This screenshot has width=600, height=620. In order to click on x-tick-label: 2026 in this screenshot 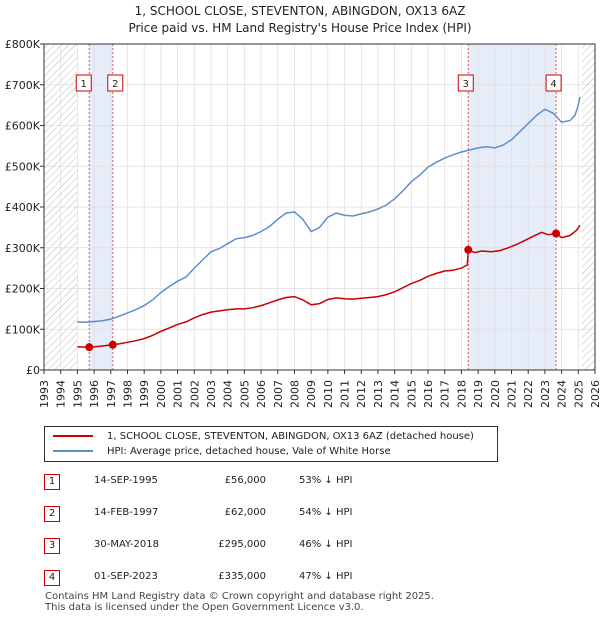, I will do `click(594, 394)`.